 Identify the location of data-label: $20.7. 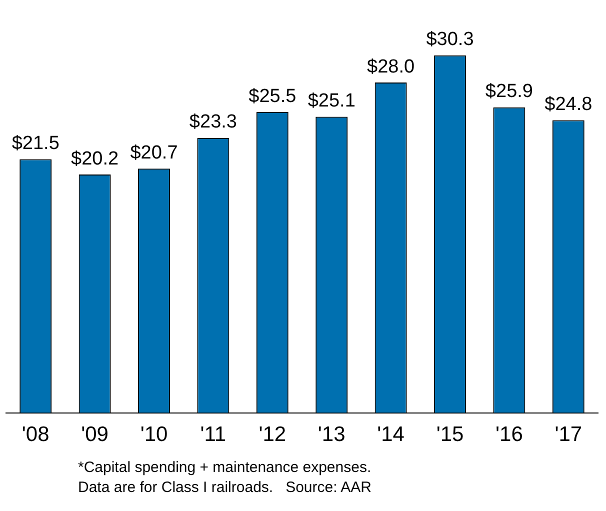
(154, 153).